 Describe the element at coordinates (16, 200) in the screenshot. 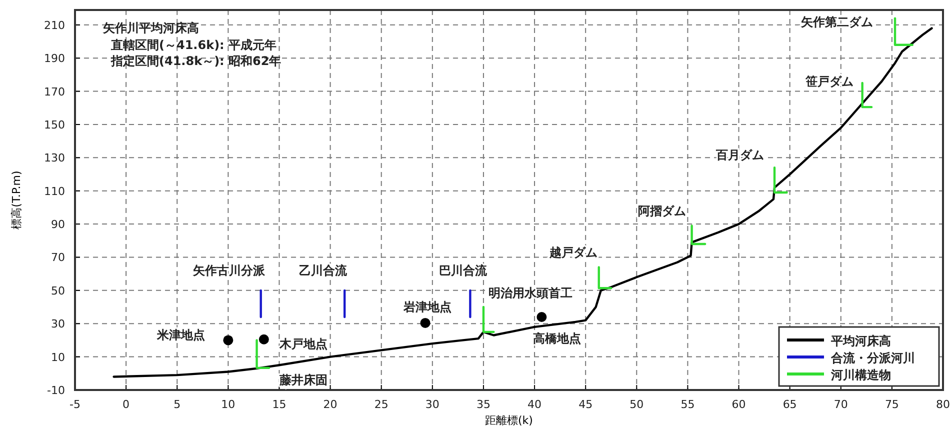

I see `y-axis-title: 標高(T.P.m)` at that location.